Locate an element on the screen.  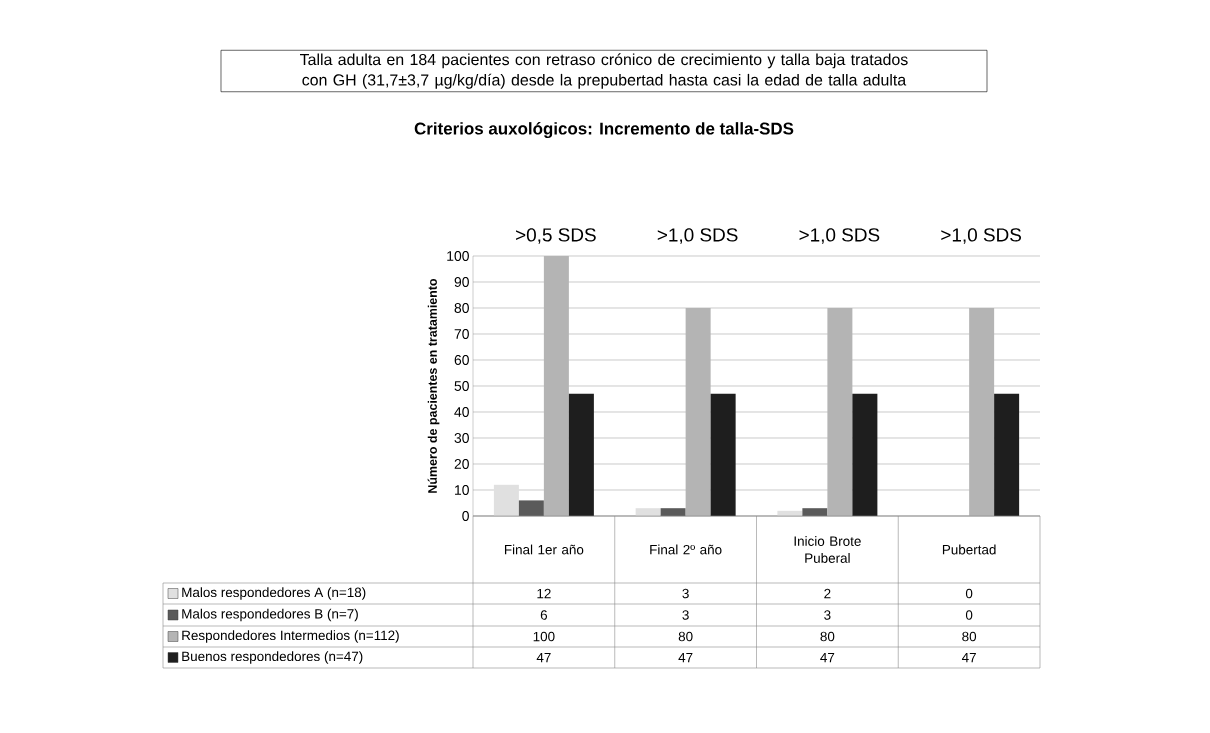
data-label: 2 is located at coordinates (827, 593).